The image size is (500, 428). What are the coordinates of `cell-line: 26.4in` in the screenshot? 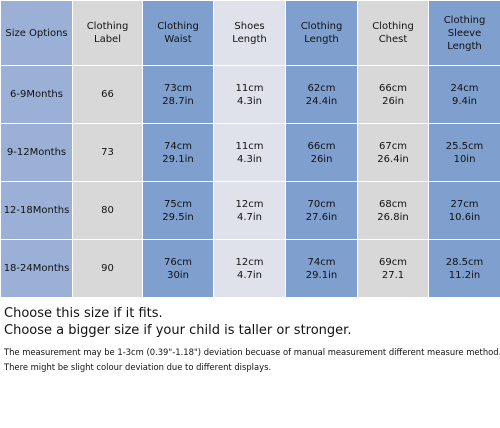 It's located at (393, 159).